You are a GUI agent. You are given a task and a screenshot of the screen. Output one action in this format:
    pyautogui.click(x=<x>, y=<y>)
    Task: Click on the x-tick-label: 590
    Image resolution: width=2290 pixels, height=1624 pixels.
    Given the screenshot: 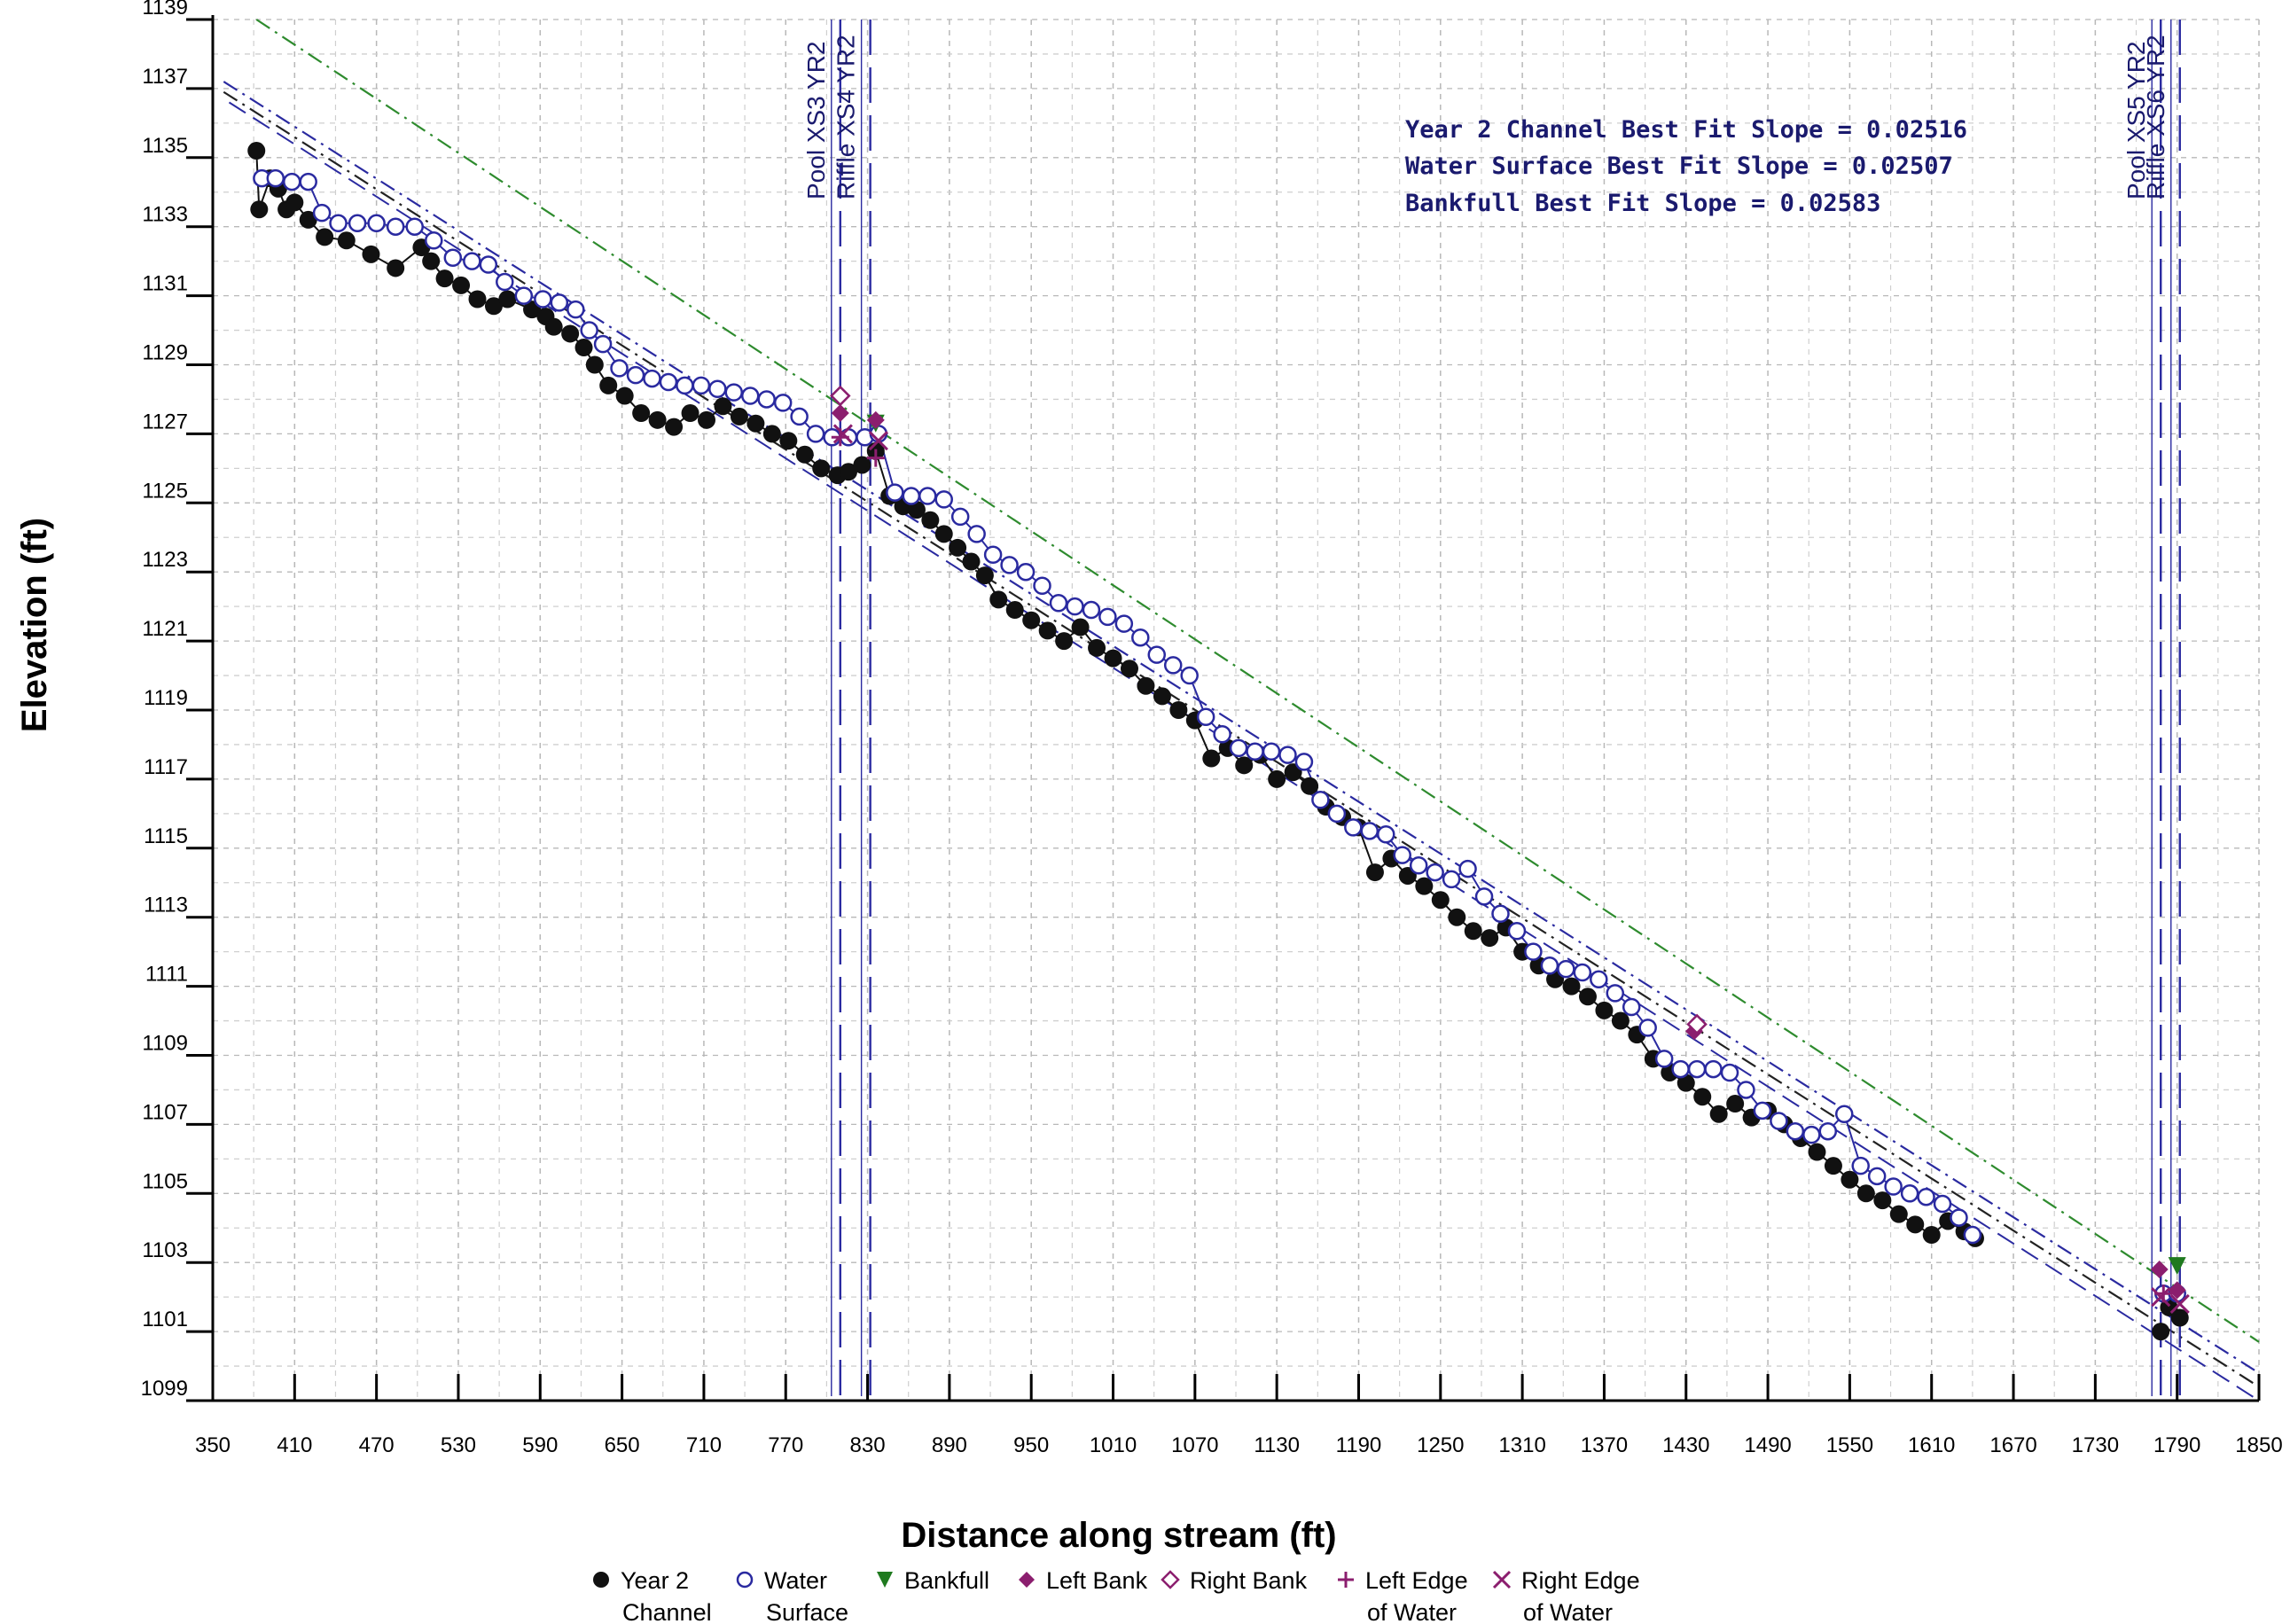 What is the action you would take?
    pyautogui.click(x=540, y=1445)
    